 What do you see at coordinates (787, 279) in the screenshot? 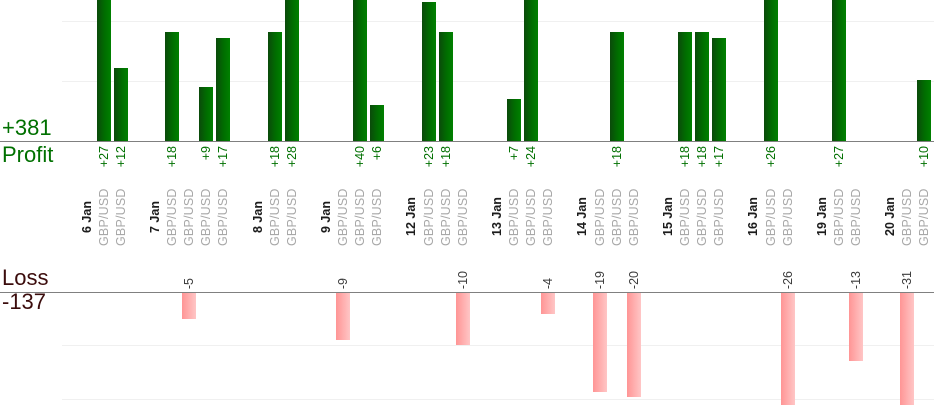
I see `loss-value-label: -26` at bounding box center [787, 279].